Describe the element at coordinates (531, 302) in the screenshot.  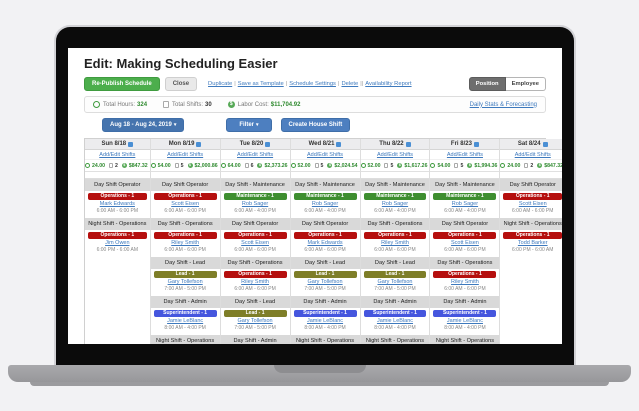
I see `empty-slot` at that location.